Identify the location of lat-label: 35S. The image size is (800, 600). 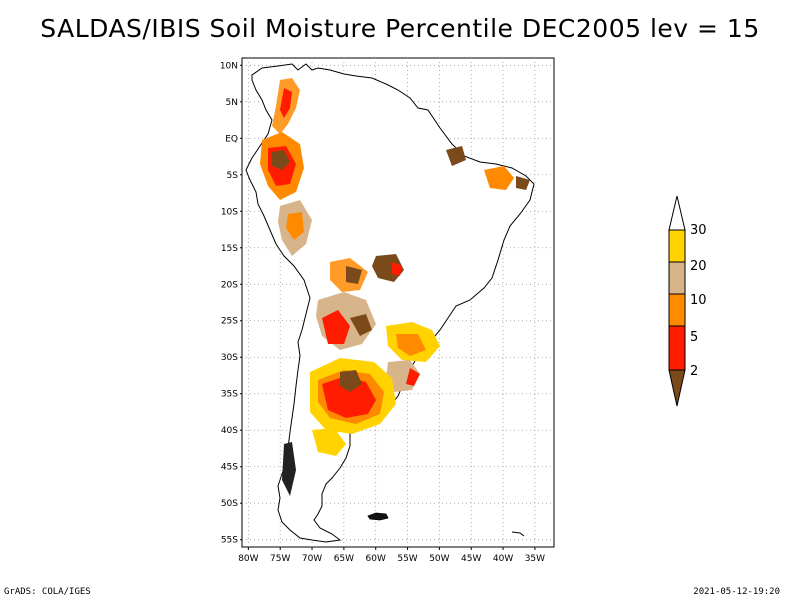
(229, 395).